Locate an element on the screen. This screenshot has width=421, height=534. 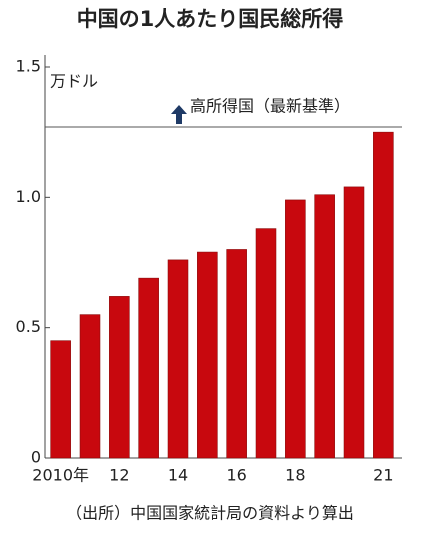
x-tick-label: 18 is located at coordinates (295, 475).